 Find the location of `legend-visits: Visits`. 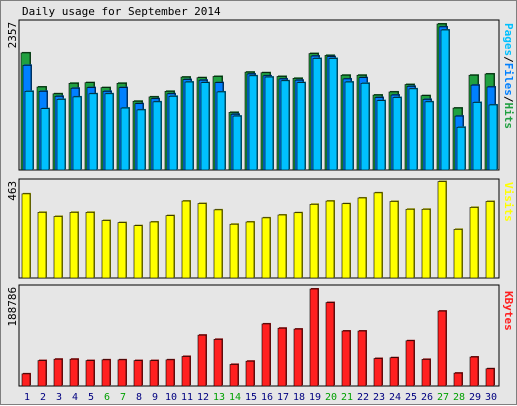

legend-visits: Visits is located at coordinates (508, 202).